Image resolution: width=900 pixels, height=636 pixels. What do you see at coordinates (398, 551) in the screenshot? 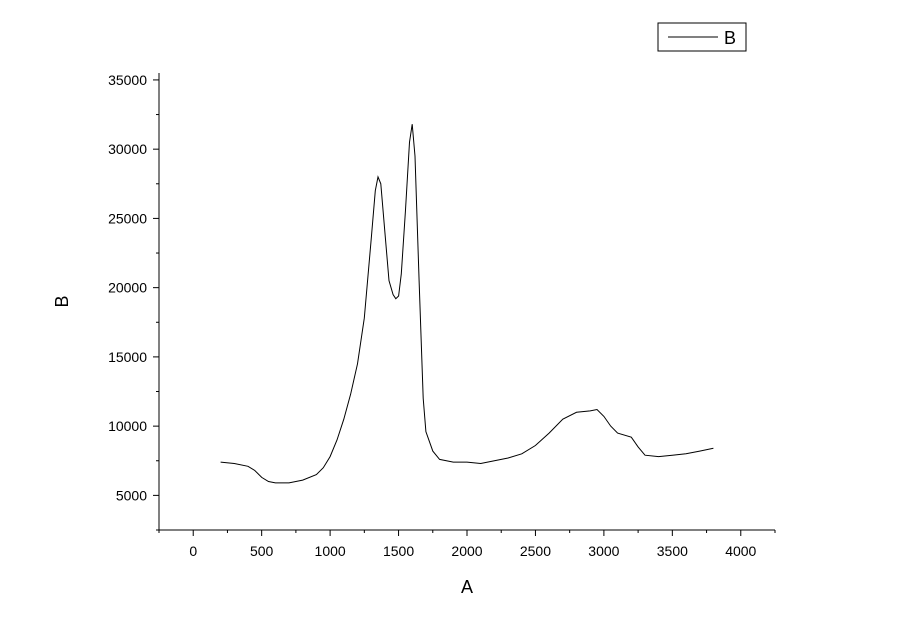
I see `x-tick-label: 1500` at bounding box center [398, 551].